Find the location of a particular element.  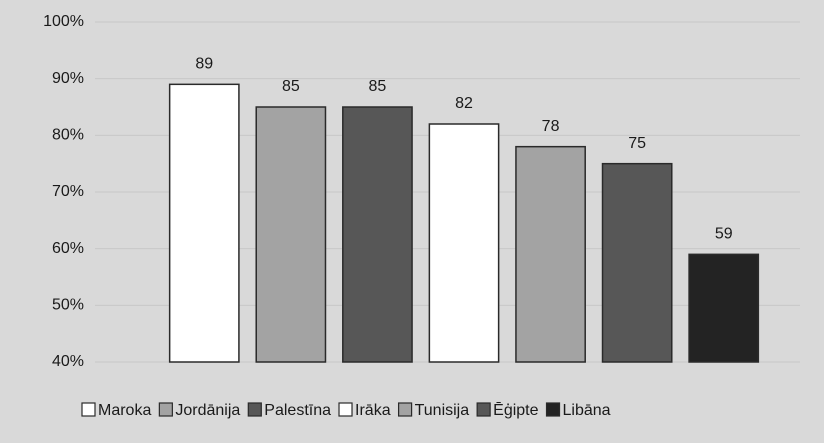

y-tick-label: 90% is located at coordinates (68, 78).